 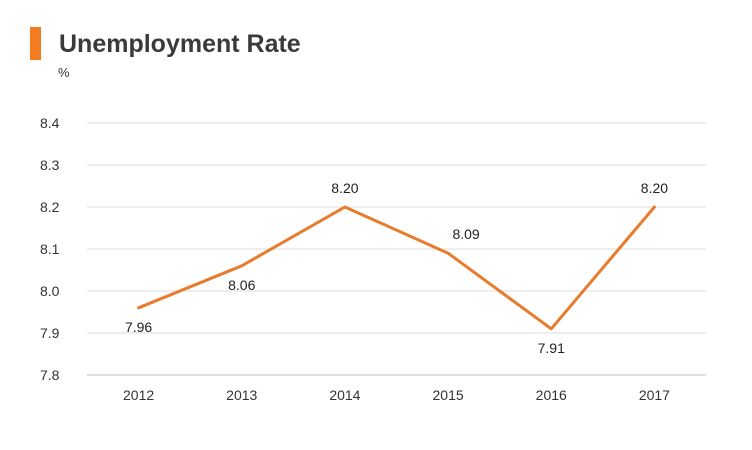 What do you see at coordinates (448, 395) in the screenshot?
I see `x-tick-label: 2015` at bounding box center [448, 395].